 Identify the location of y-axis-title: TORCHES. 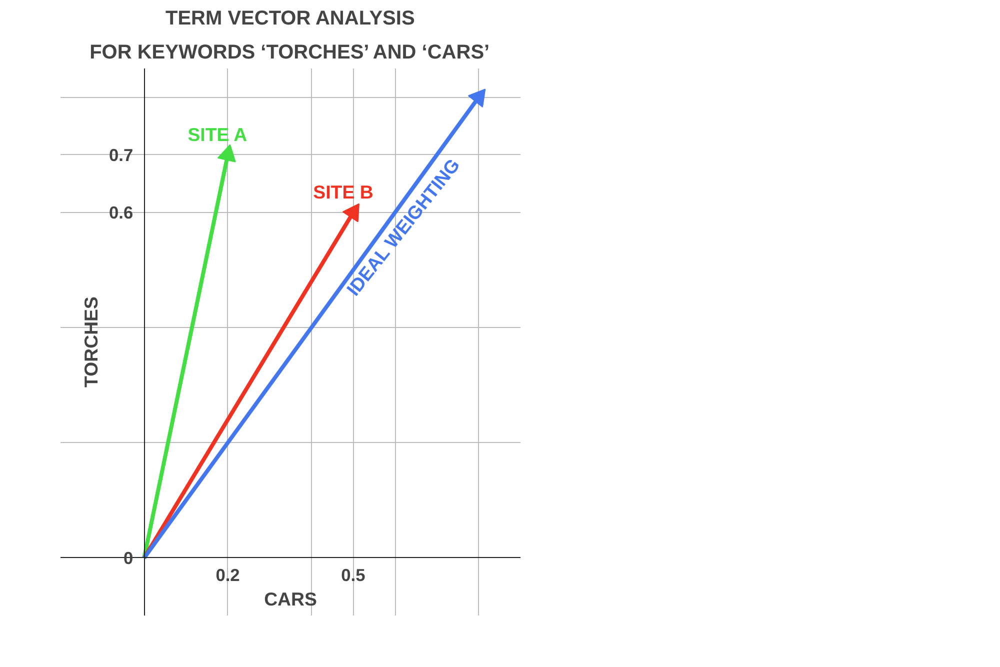
(91, 342).